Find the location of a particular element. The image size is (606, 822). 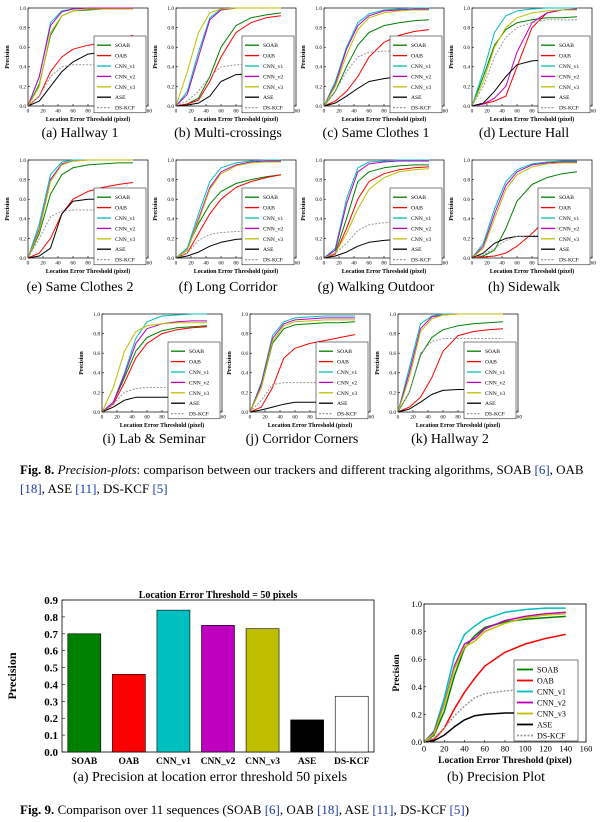

fig9-text: Comparison over 11 sequences (SOAB is located at coordinates (159, 809).